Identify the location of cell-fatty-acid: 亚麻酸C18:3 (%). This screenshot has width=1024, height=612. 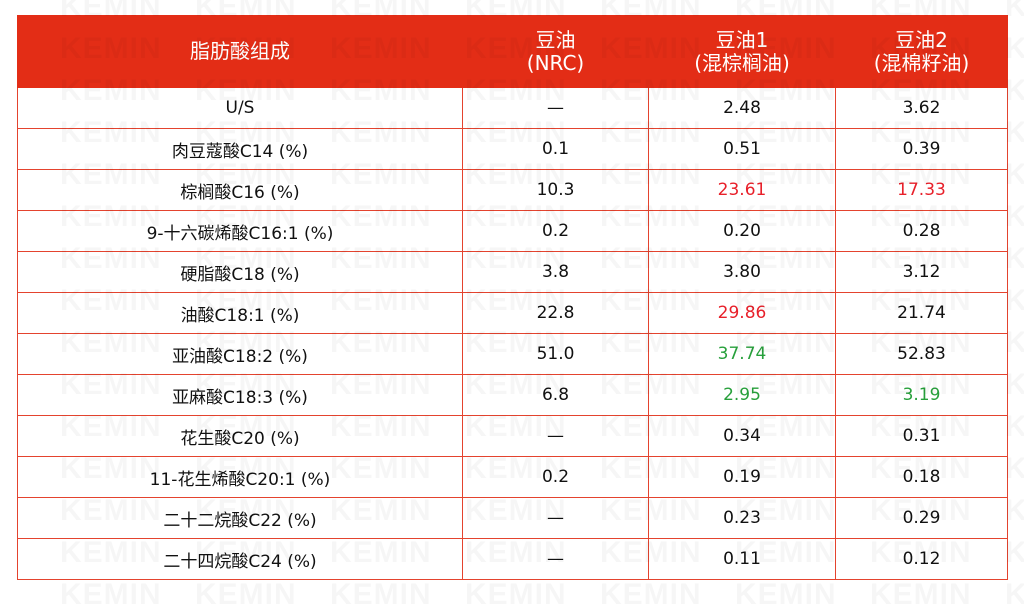
(240, 395).